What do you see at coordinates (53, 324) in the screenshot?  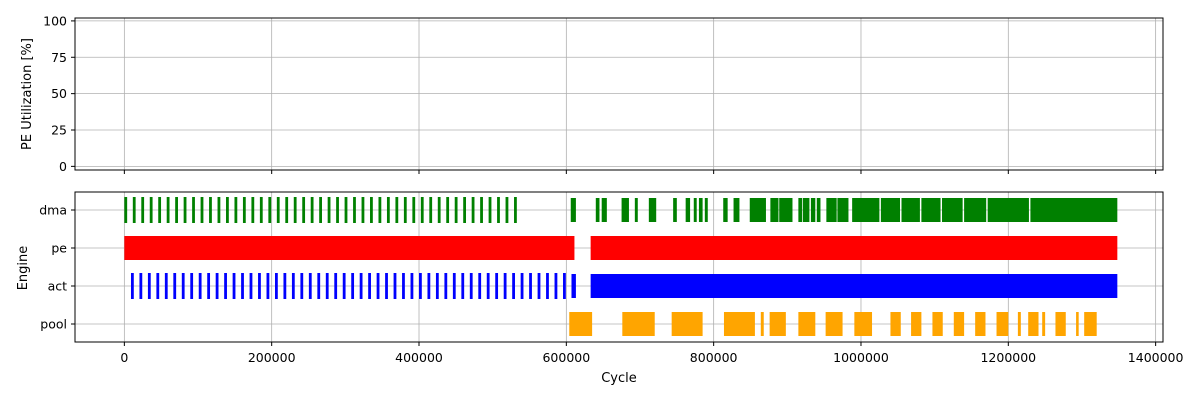 I see `engine-y-tick-label-pool: pool` at bounding box center [53, 324].